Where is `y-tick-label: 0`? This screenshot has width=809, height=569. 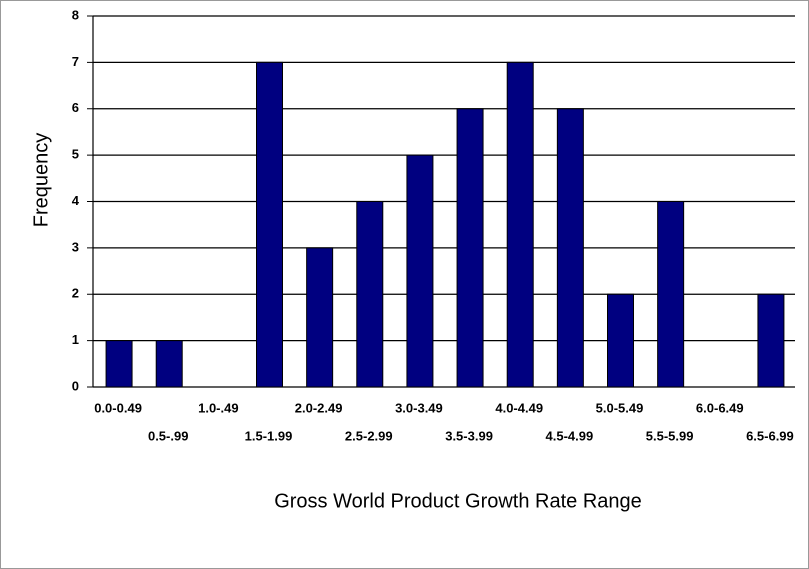
y-tick-label: 0 is located at coordinates (75, 385).